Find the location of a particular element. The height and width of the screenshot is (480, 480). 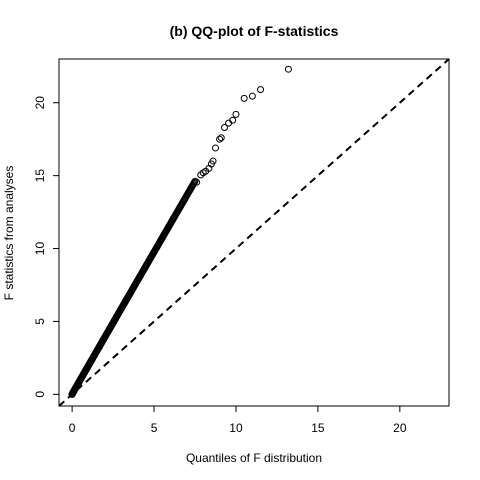

x-tick-label: 15 is located at coordinates (318, 428).